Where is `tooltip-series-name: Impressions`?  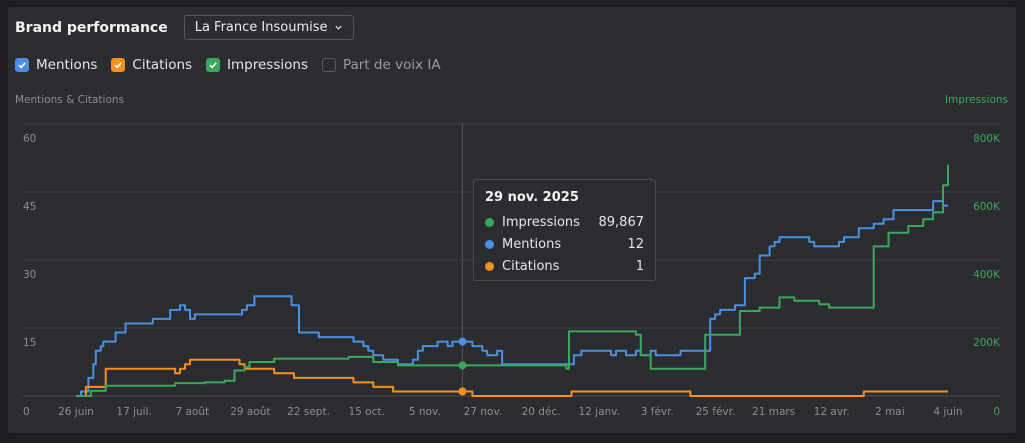
tooltip-series-name: Impressions is located at coordinates (541, 222).